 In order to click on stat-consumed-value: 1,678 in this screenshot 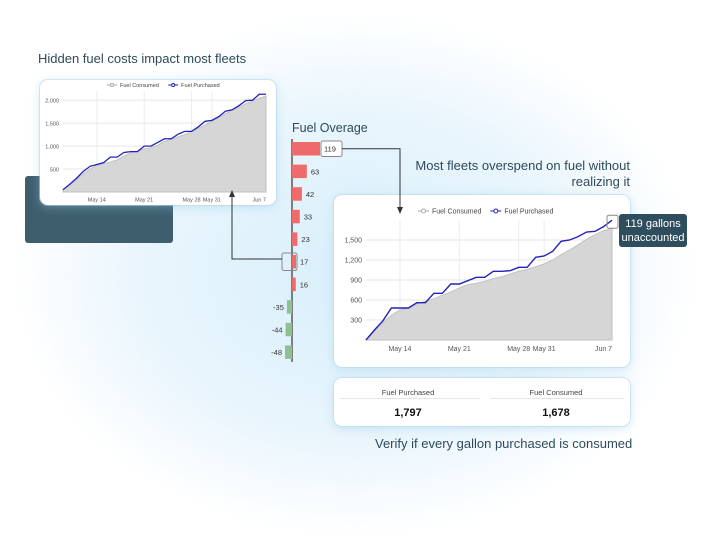, I will do `click(556, 413)`.